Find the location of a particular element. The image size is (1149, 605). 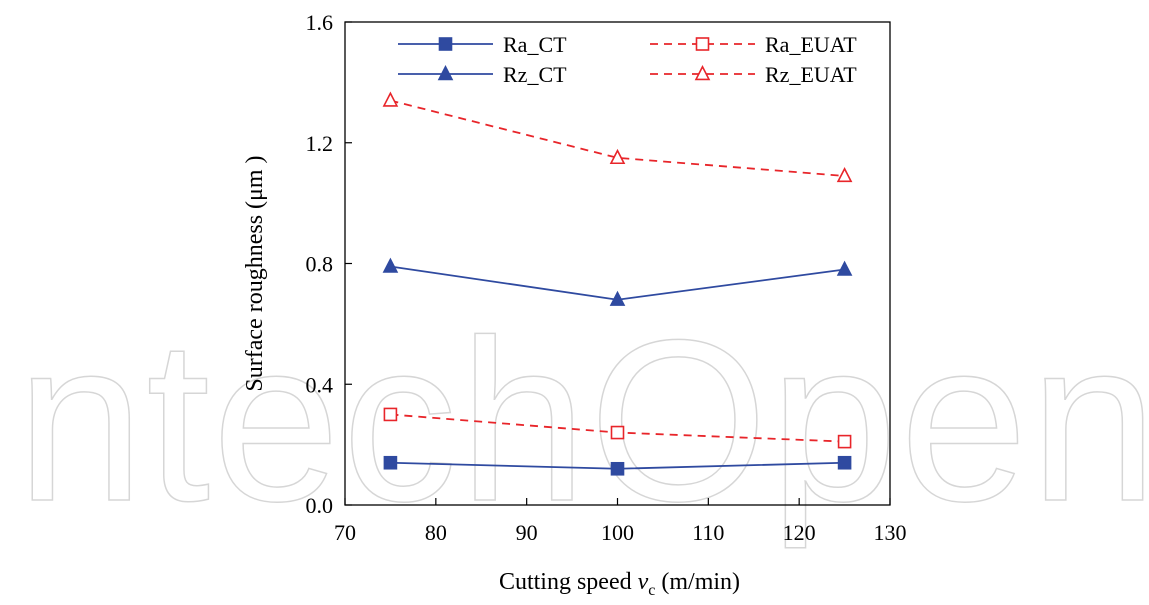

legend-label: Ra_EUAT is located at coordinates (811, 44).